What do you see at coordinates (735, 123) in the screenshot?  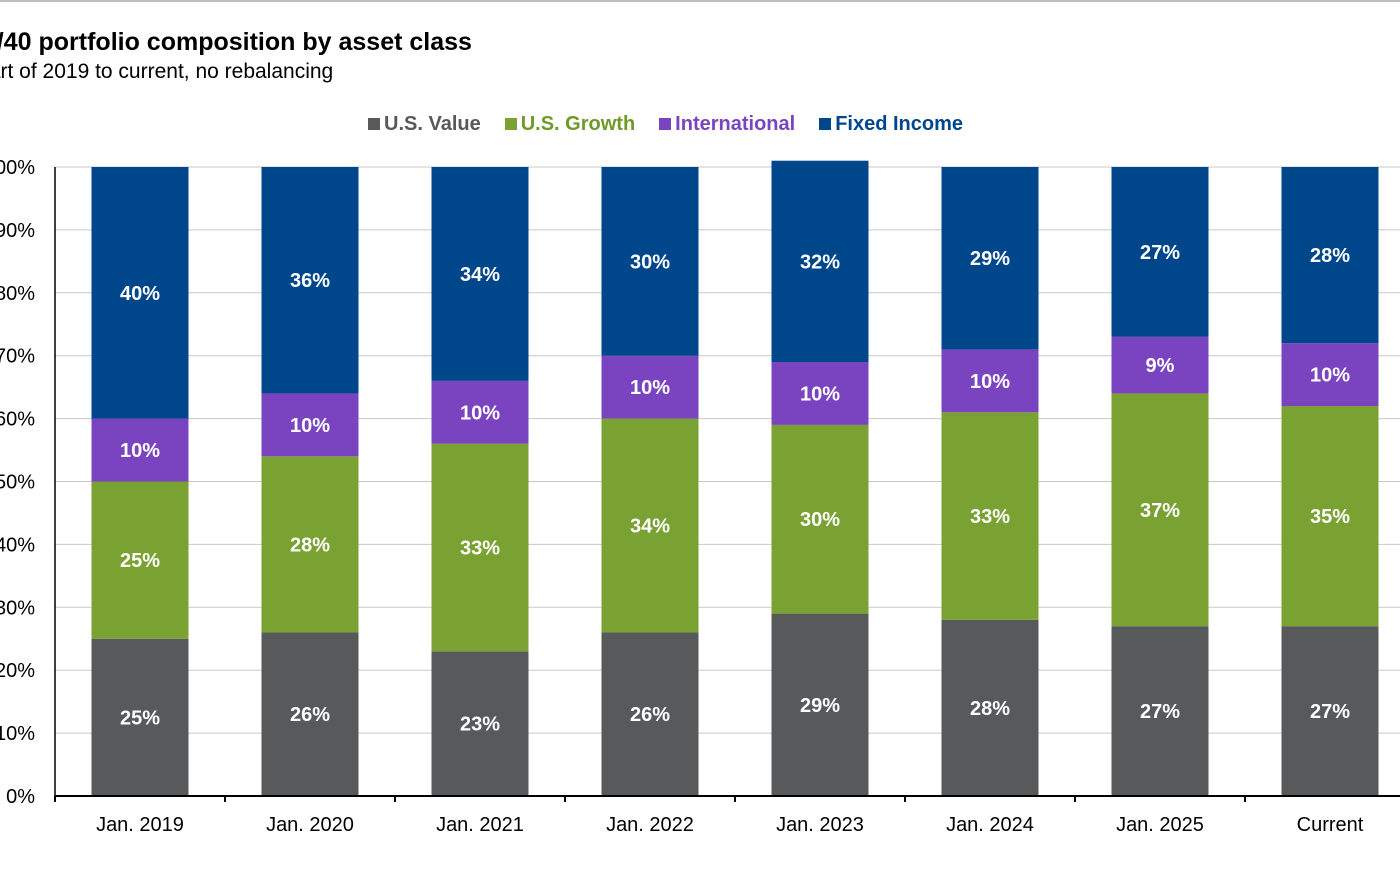 I see `legend-label-international: International` at bounding box center [735, 123].